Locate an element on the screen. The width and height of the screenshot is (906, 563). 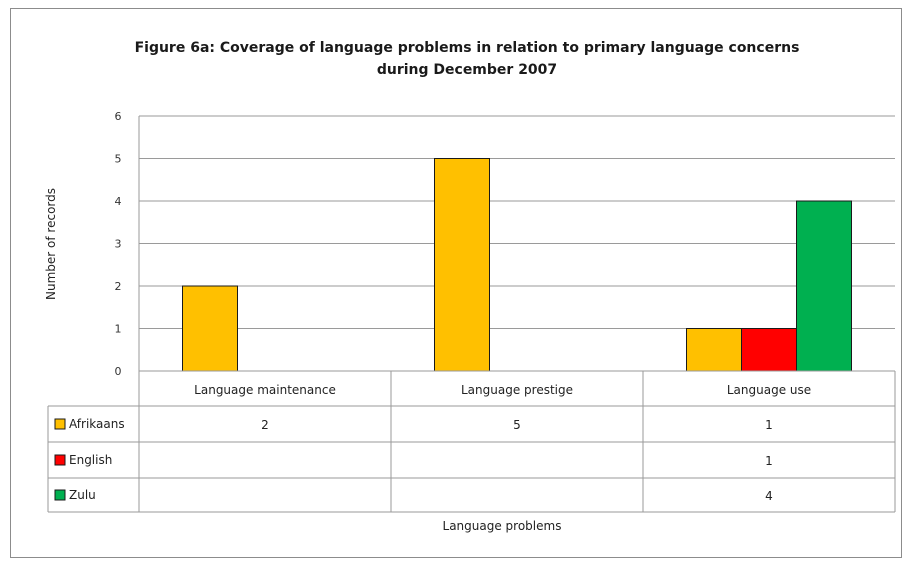
y-axis-title: Number of records is located at coordinates (51, 244).